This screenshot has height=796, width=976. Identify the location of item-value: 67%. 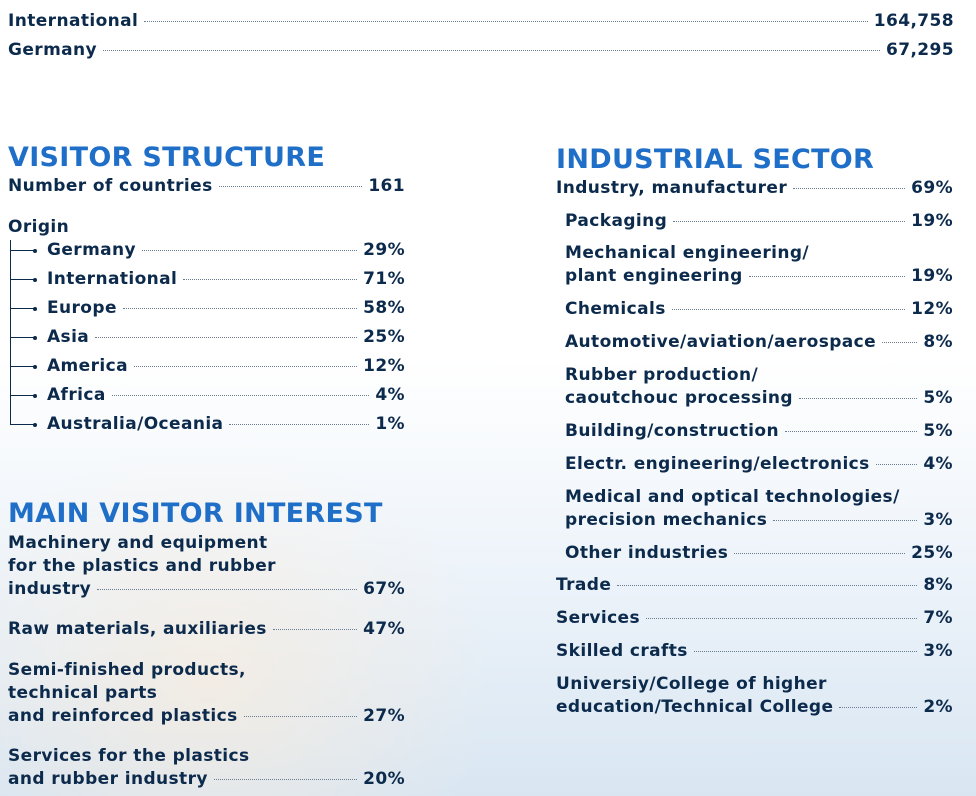
(384, 589).